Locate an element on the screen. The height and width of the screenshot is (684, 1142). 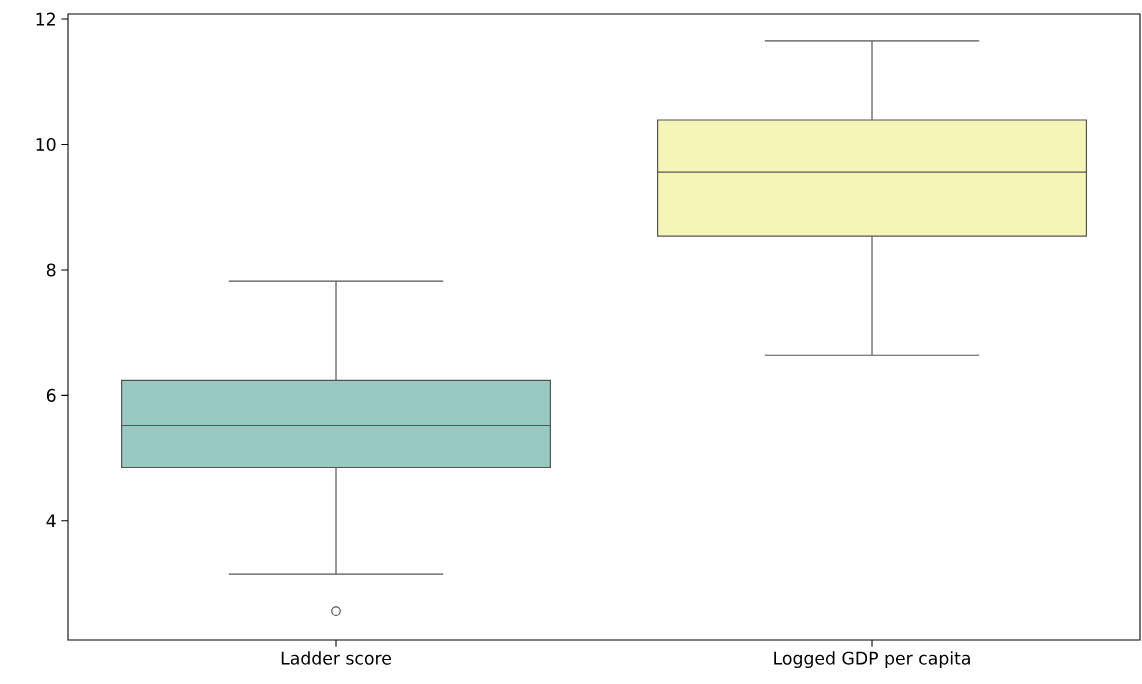
y-tick-label: 12 is located at coordinates (45, 19).